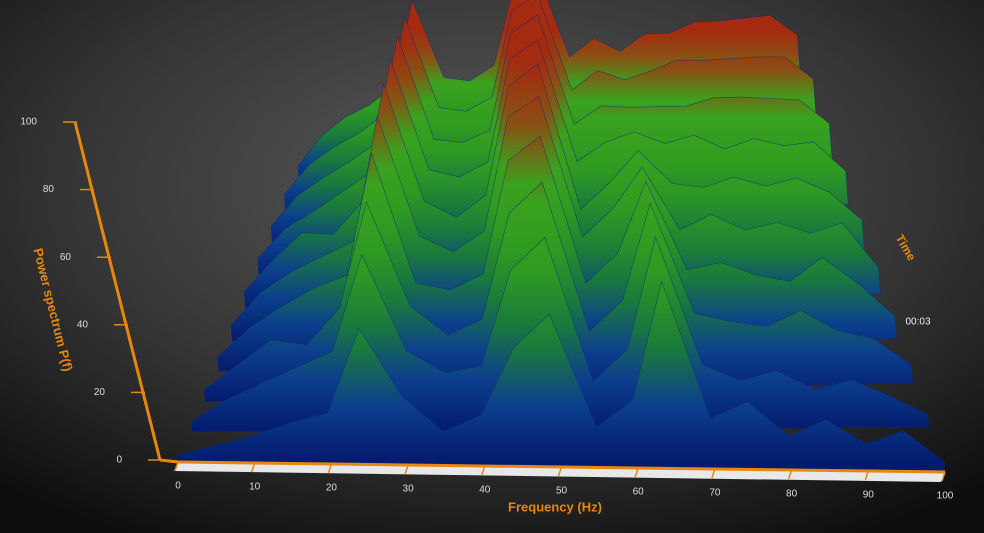 This screenshot has width=984, height=533. What do you see at coordinates (639, 492) in the screenshot?
I see `x-tick-label: 60` at bounding box center [639, 492].